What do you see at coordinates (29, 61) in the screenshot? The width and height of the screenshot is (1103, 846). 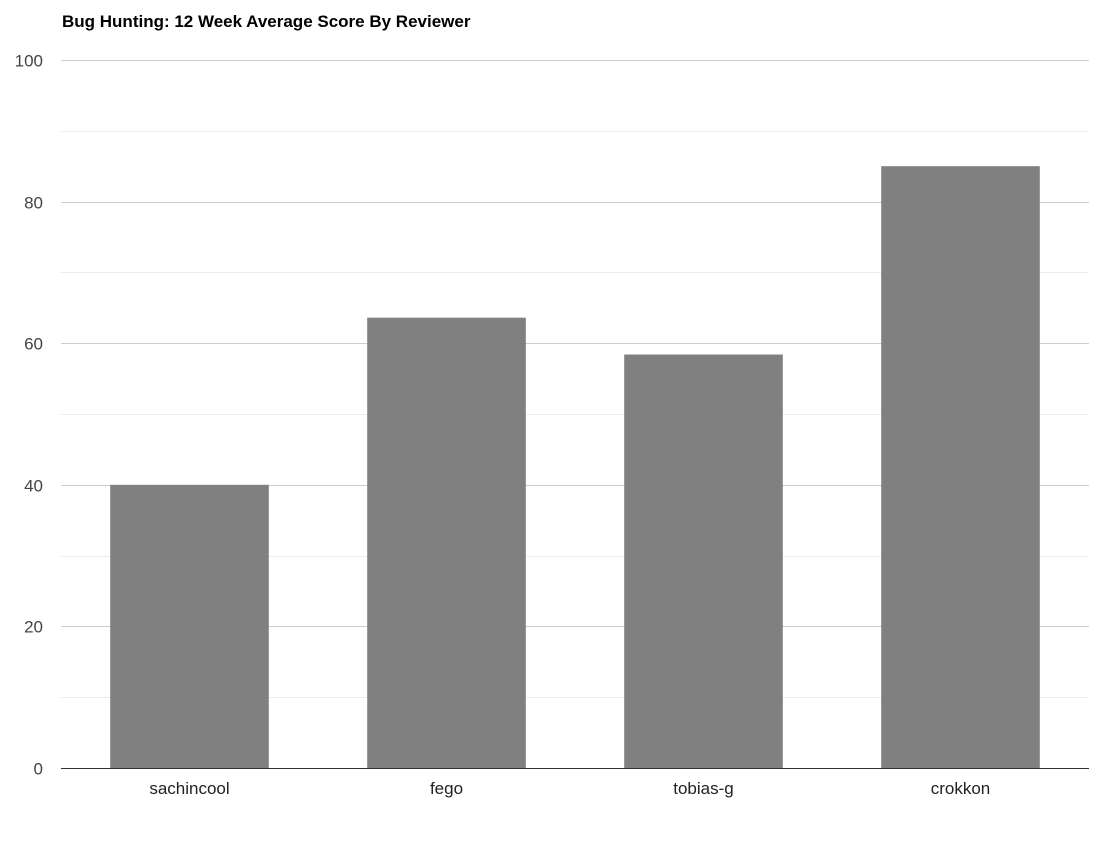 I see `y-tick-label: 100` at bounding box center [29, 61].